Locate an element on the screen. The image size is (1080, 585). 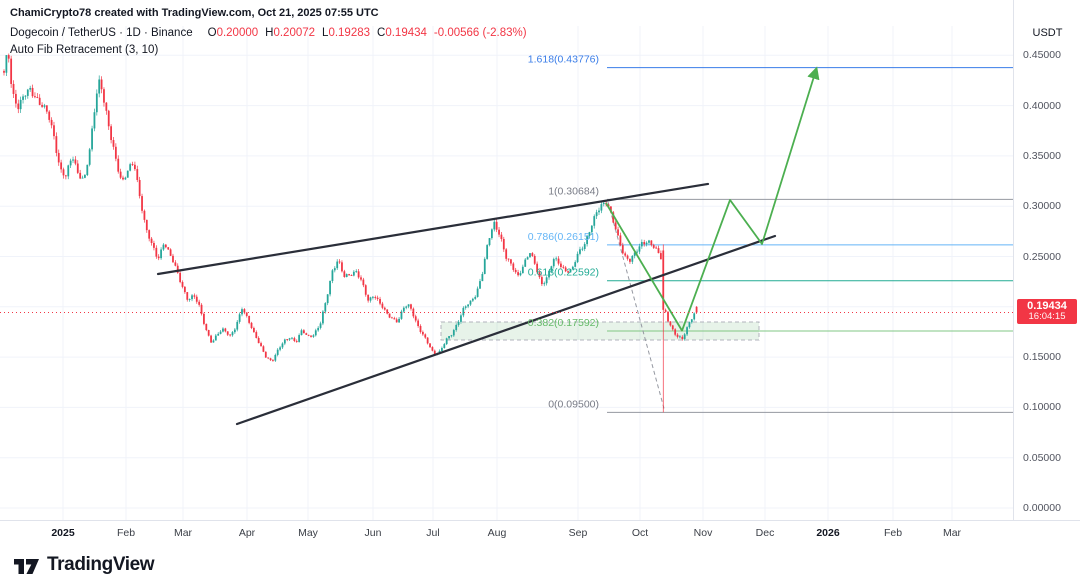
time-tick-label: 2025 is located at coordinates (63, 533).